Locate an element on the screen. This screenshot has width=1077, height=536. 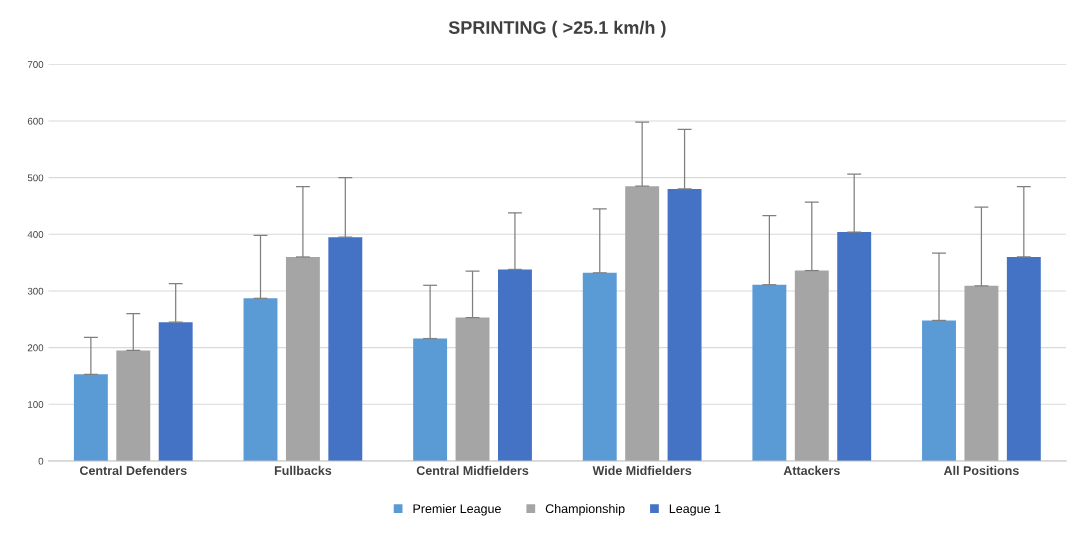
x-tick-label: Central Midfielders is located at coordinates (472, 470).